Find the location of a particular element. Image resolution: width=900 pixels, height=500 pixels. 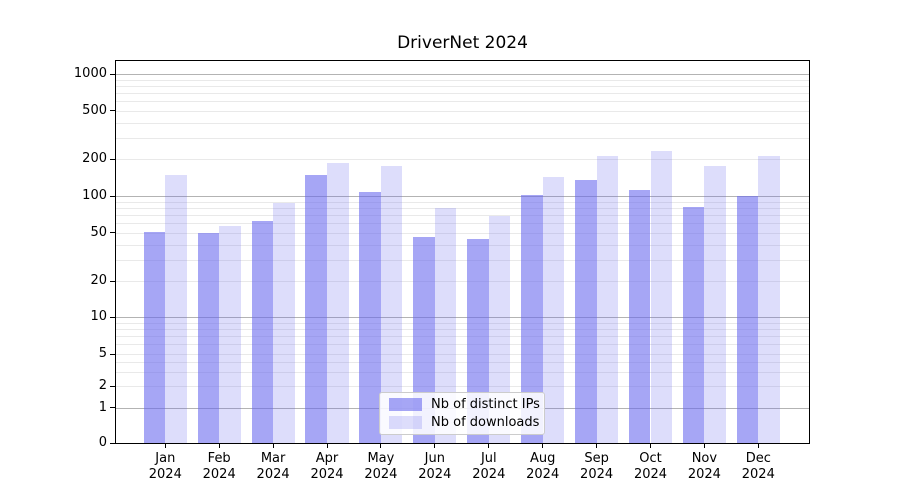

x-tick-label: Feb 2024 is located at coordinates (219, 466).